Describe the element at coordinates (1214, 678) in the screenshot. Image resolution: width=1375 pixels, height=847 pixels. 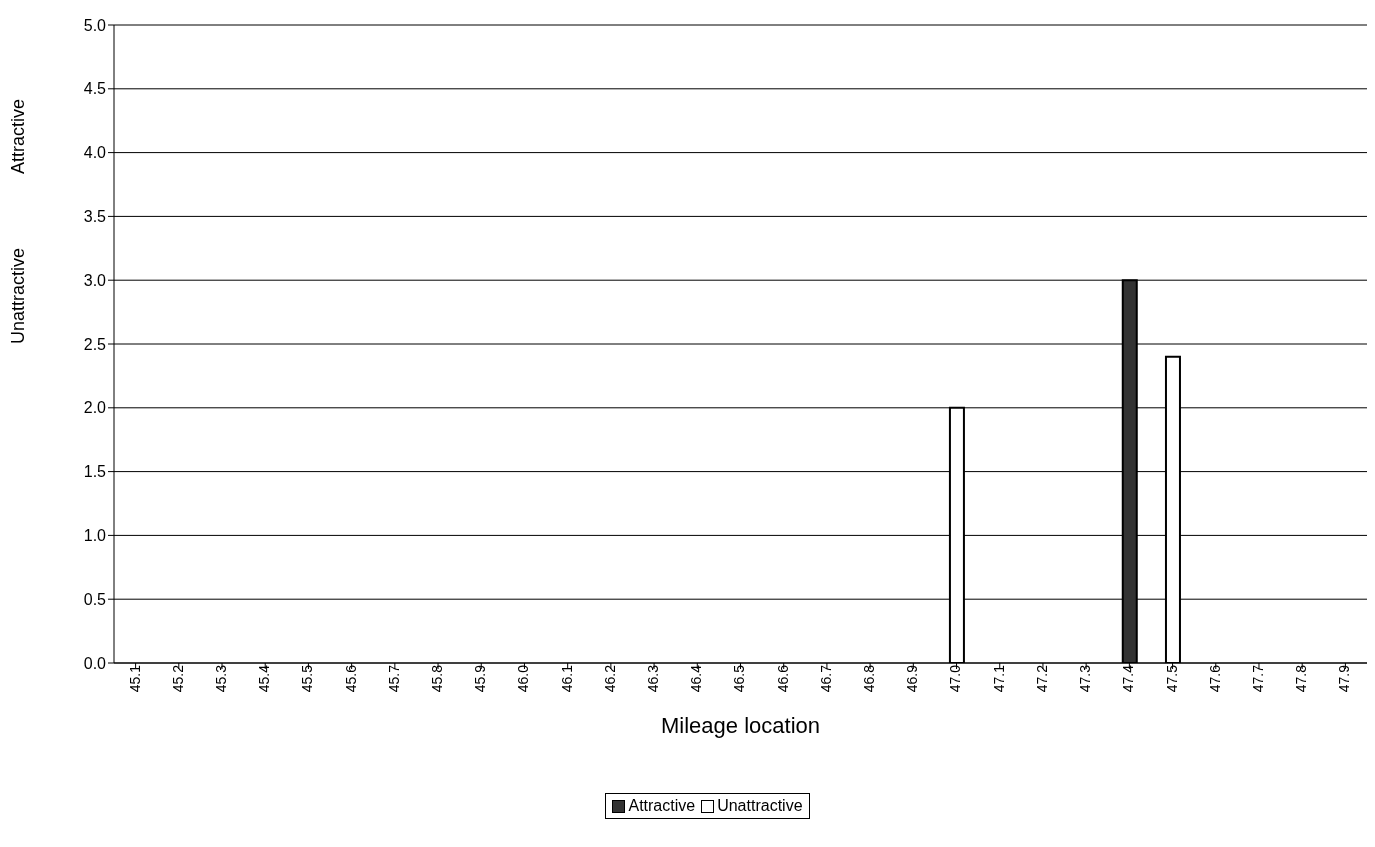
I see `x-tick-label: 47.6` at that location.